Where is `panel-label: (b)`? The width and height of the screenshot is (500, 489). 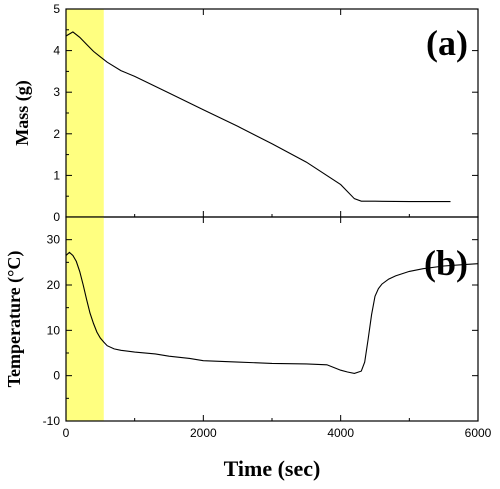
panel-label: (b) is located at coordinates (446, 263).